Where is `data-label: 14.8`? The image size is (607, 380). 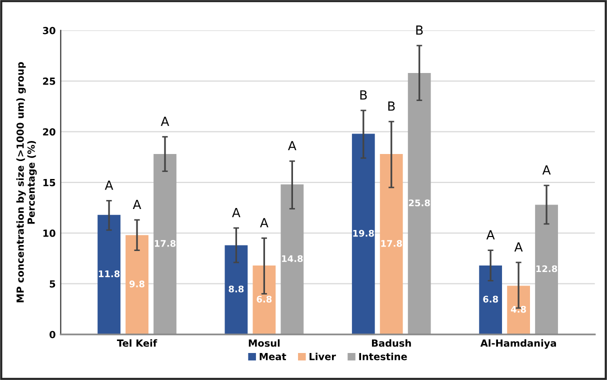 data-label: 14.8 is located at coordinates (292, 258).